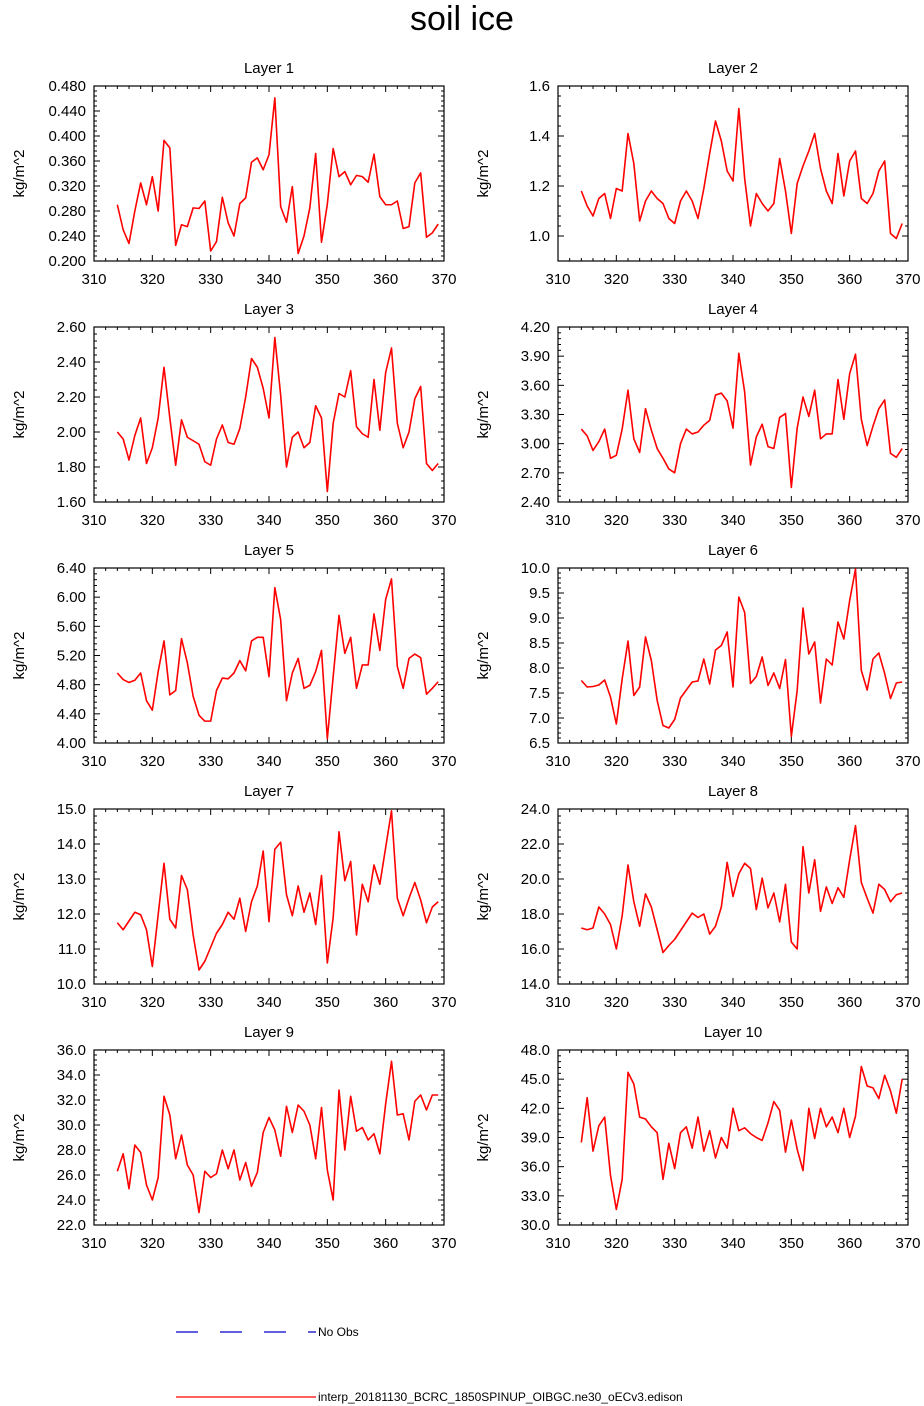  Describe the element at coordinates (67, 86) in the screenshot. I see `y-tick-label: 0.480` at that location.